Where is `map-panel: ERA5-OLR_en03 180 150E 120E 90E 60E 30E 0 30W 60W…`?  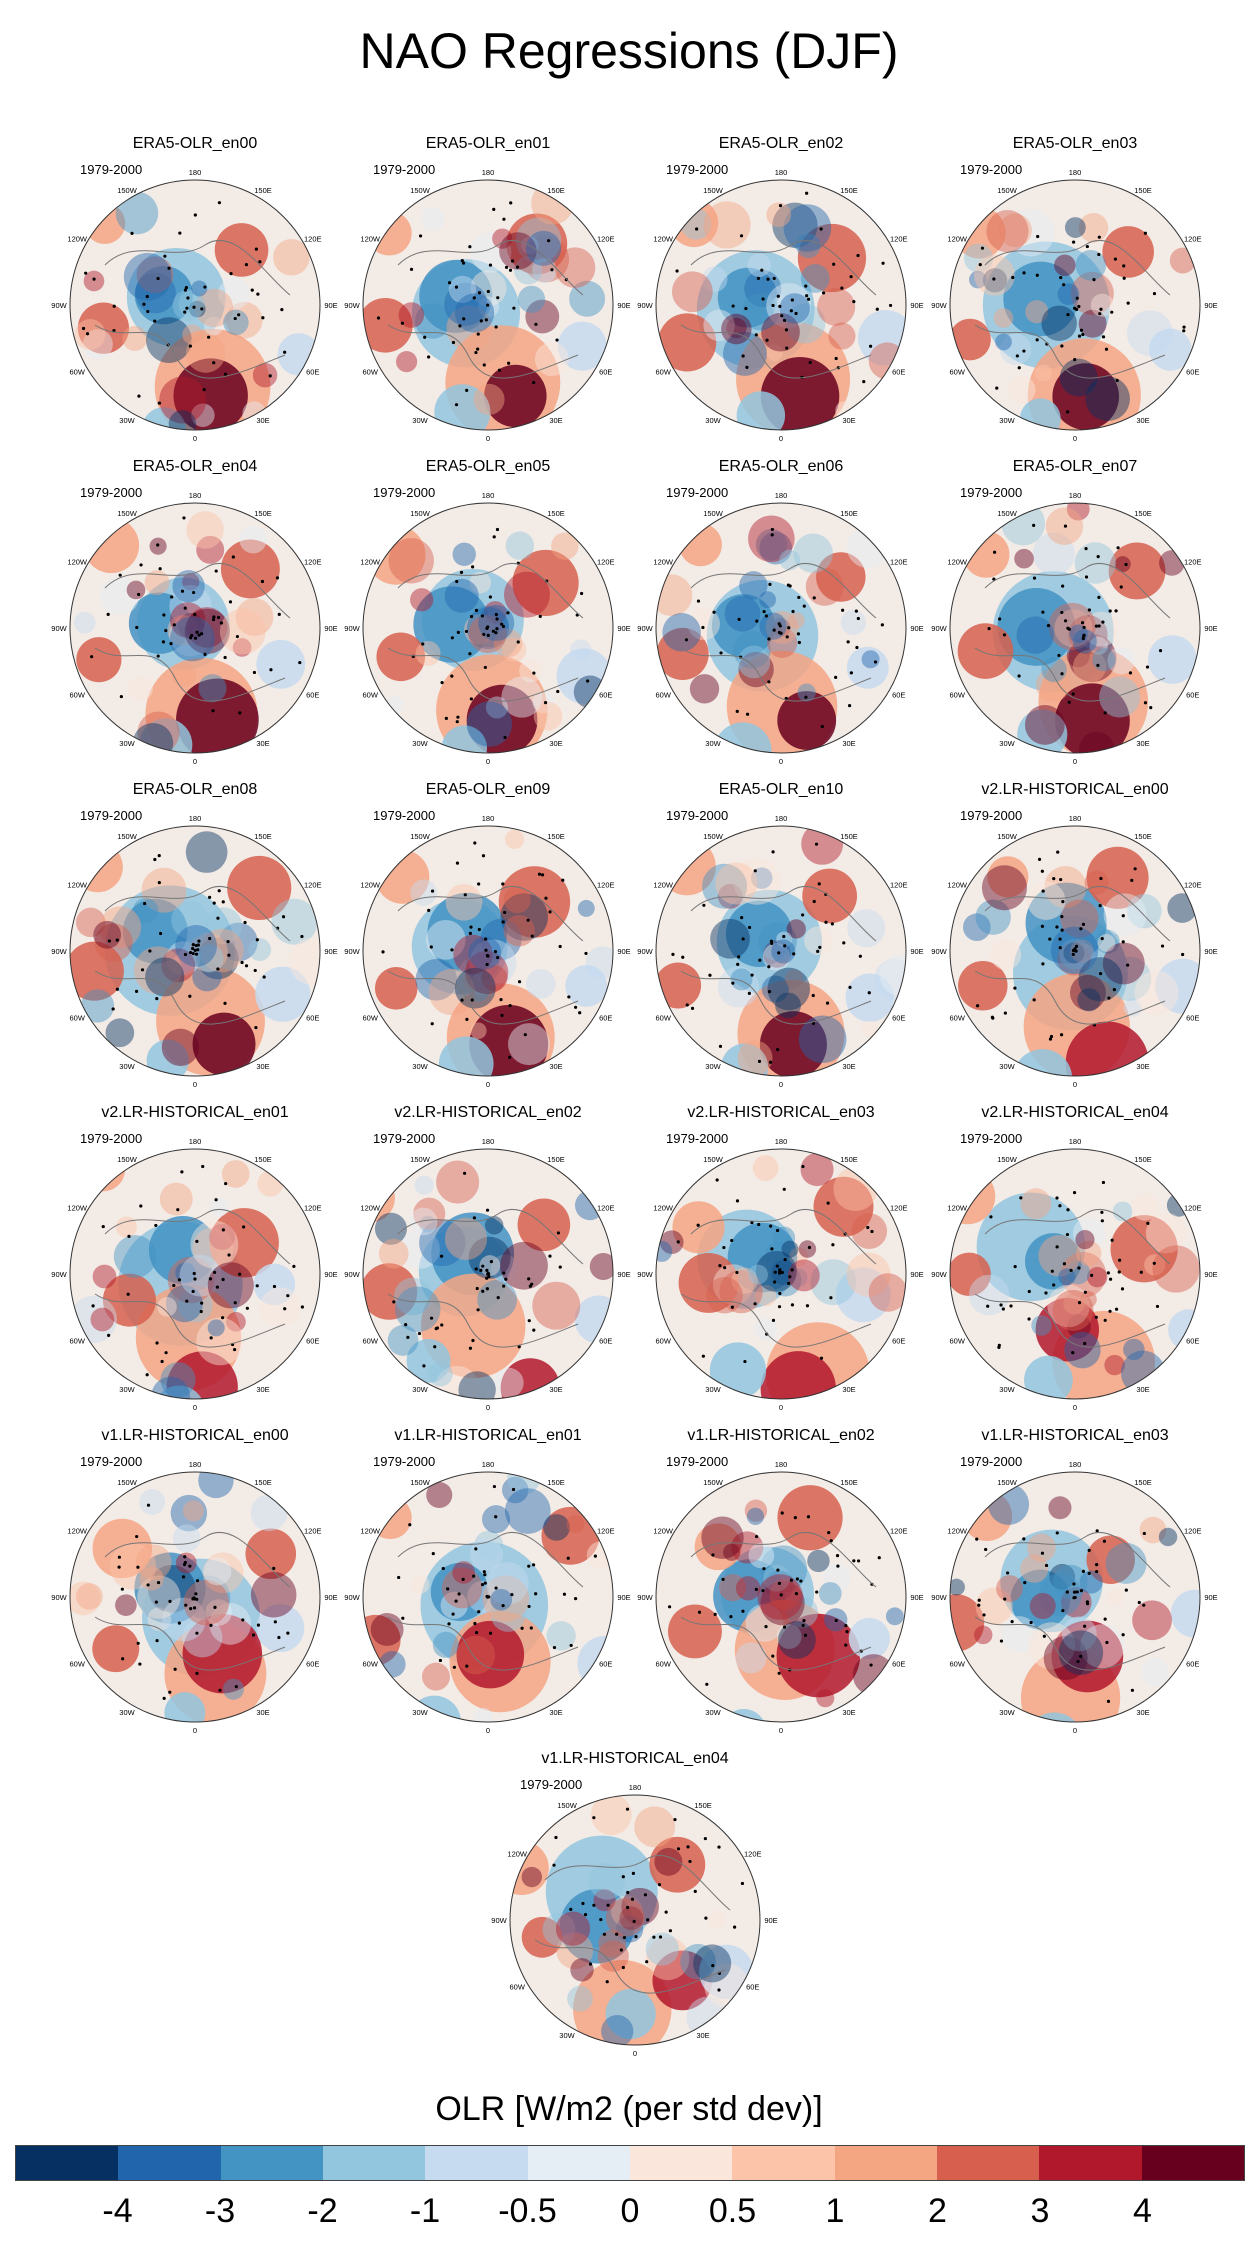 map-panel: ERA5-OLR_en03 180 150E 120E 90E 60E 30E 0 30W 60W… is located at coordinates (1075, 289).